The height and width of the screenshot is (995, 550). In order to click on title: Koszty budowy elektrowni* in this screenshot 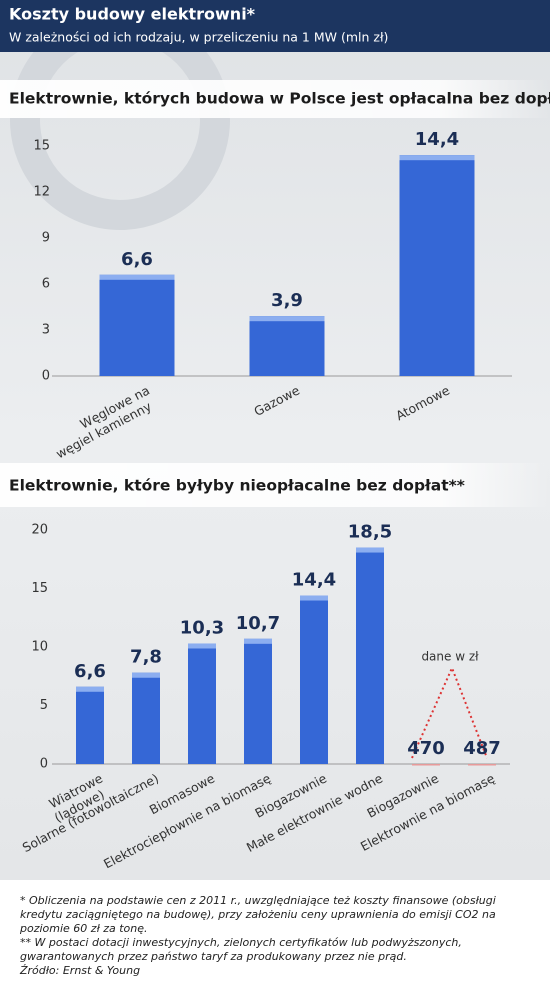, I will do `click(132, 14)`.